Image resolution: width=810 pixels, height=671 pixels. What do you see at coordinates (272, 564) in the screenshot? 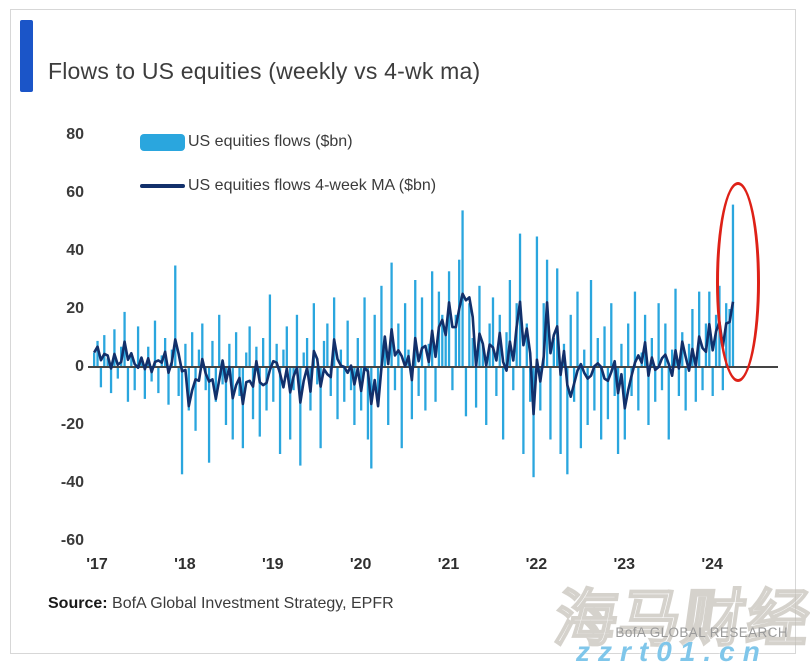
I see `x-tick-label: '19` at bounding box center [272, 564].